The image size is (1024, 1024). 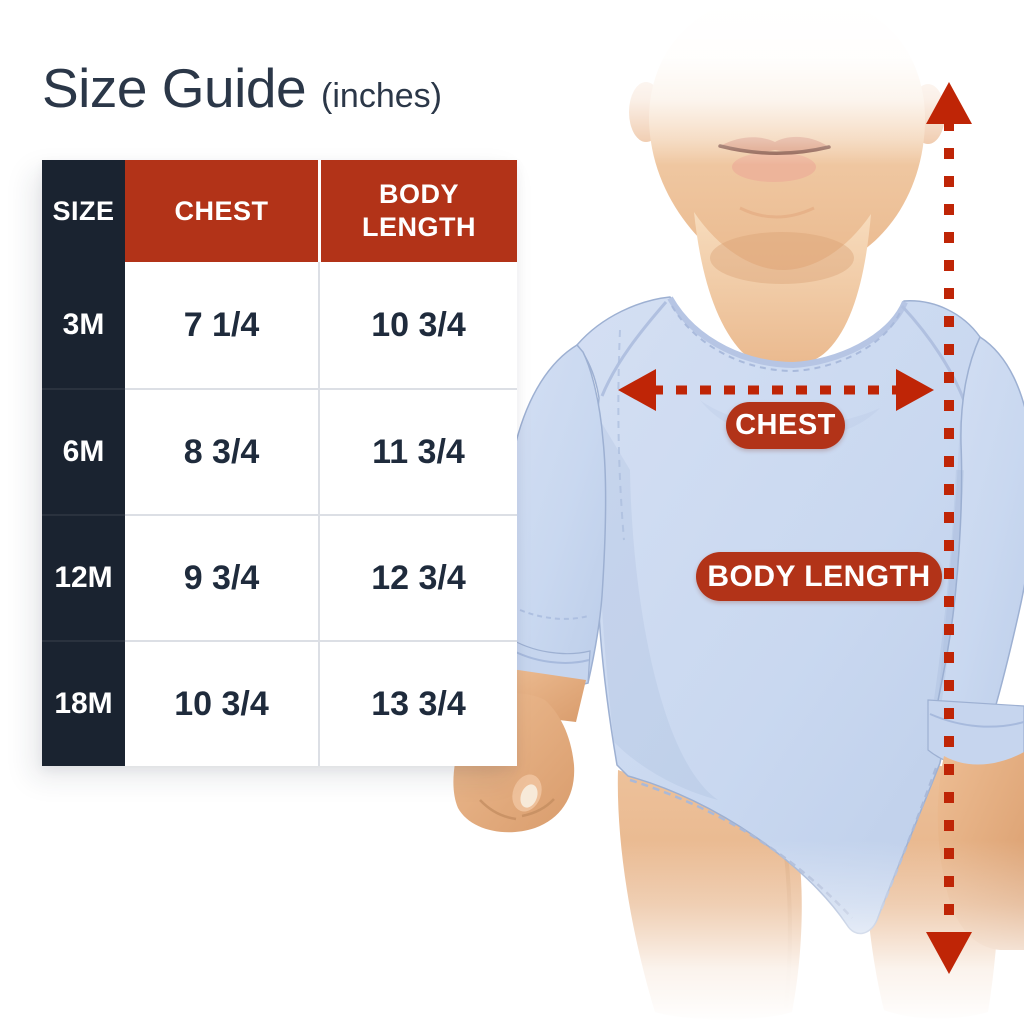 I want to click on cell-12m-chest: 9 3/4, so click(x=221, y=577).